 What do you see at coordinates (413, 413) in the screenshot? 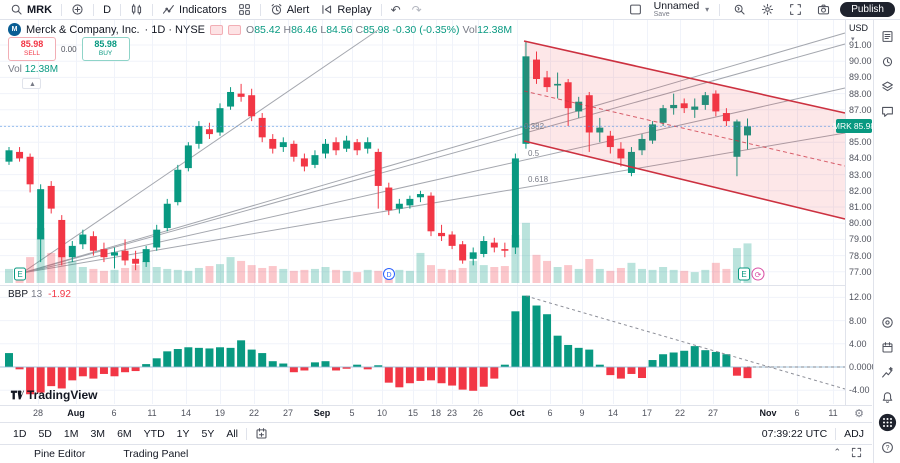
I see `time-tick: 15` at bounding box center [413, 413].